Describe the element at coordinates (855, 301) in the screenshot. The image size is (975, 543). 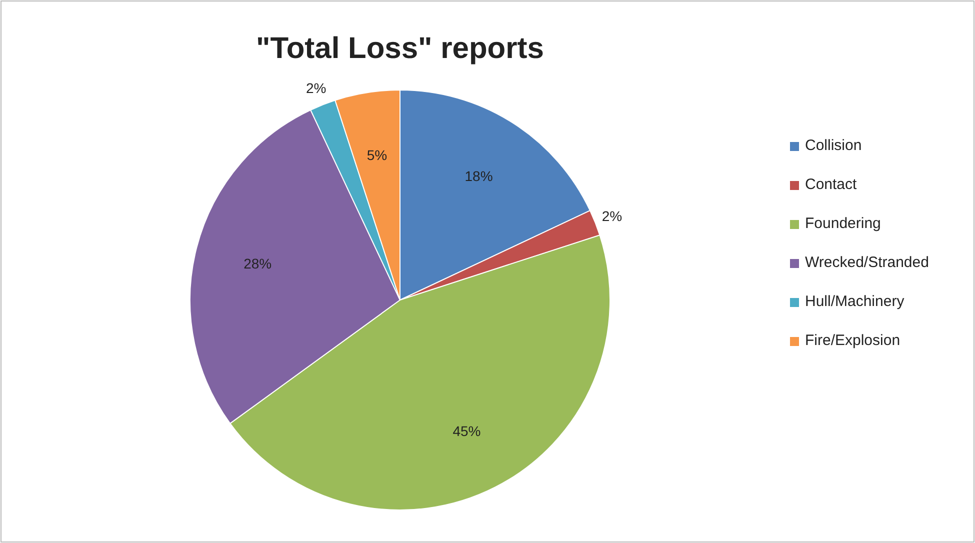
I see `legend-label: Hull/Machinery` at that location.